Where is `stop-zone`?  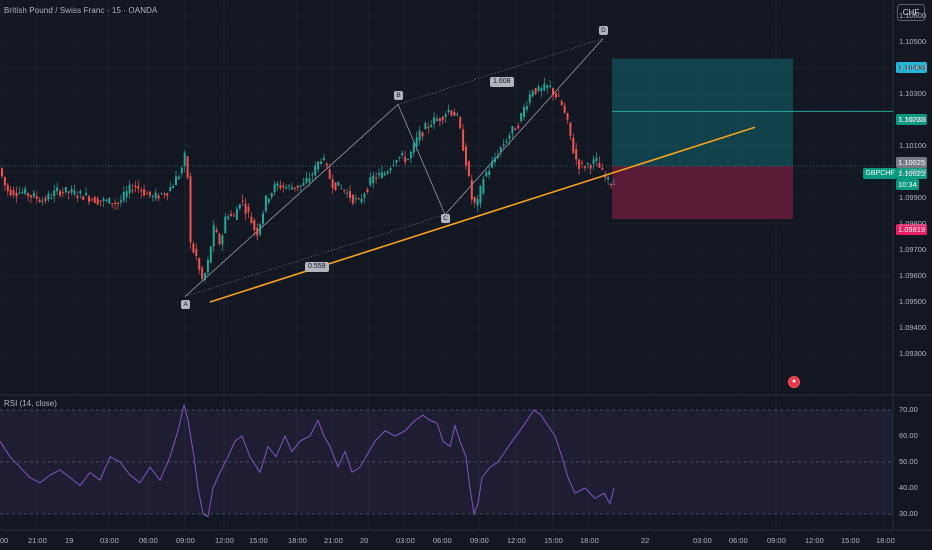 stop-zone is located at coordinates (702, 193).